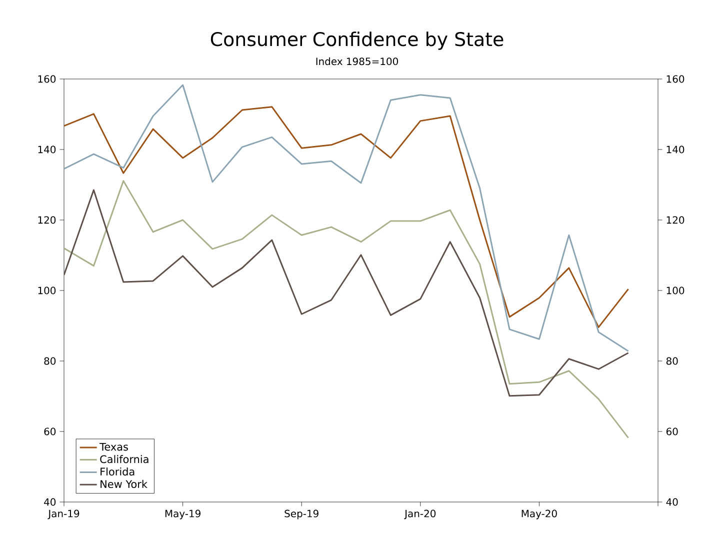 This screenshot has width=715, height=535. What do you see at coordinates (182, 515) in the screenshot?
I see `x-tick-label: May-19` at bounding box center [182, 515].